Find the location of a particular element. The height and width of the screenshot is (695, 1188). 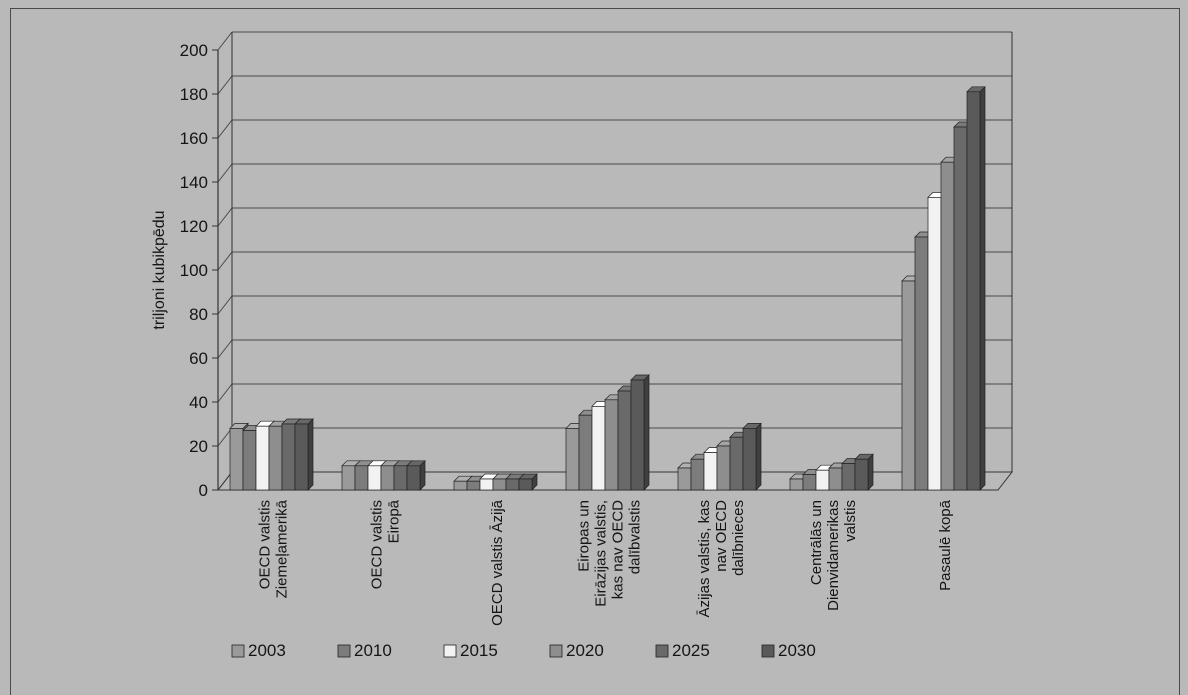

category-label-line: dalībvalstis is located at coordinates (635, 537).